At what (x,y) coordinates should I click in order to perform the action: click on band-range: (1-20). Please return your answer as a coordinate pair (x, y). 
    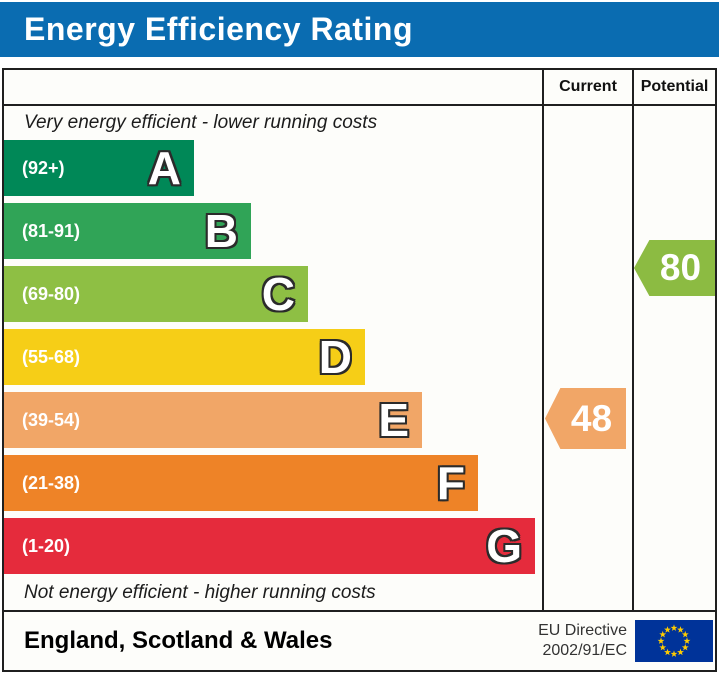
    Looking at the image, I should click on (46, 545).